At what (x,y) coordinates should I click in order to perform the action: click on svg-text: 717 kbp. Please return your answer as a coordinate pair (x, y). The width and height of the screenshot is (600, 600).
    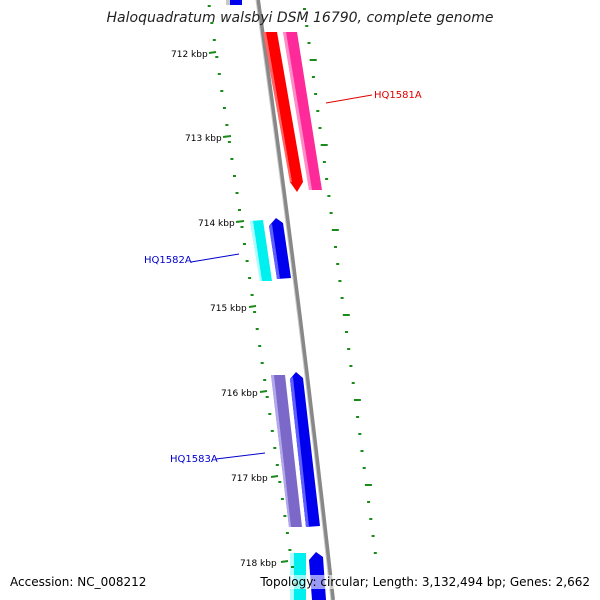
    Looking at the image, I should click on (249, 479).